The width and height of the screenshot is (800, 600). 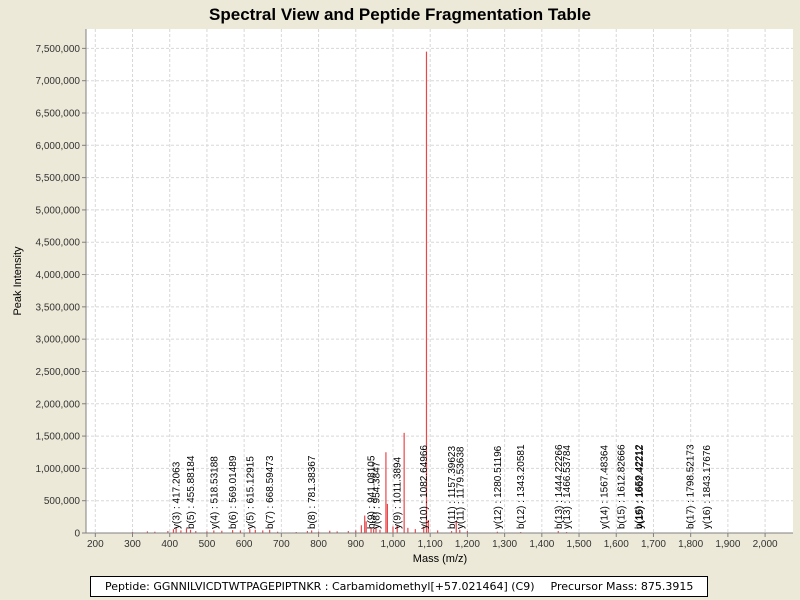 I want to click on peak-annotation: y(14) : 1567.48364, so click(x=605, y=487).